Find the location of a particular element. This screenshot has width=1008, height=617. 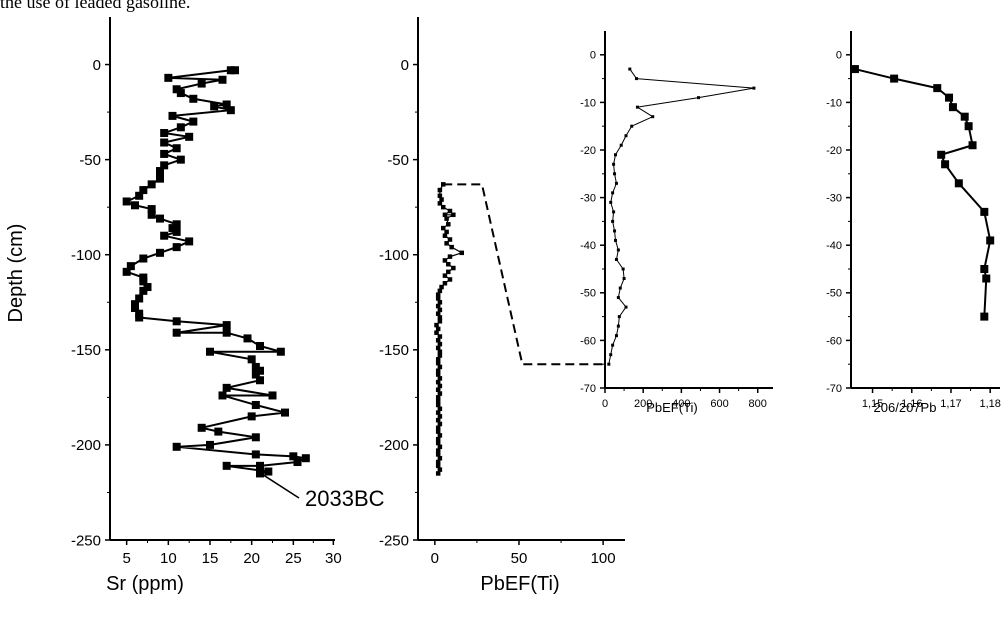

annotation-leader is located at coordinates (281, 486).